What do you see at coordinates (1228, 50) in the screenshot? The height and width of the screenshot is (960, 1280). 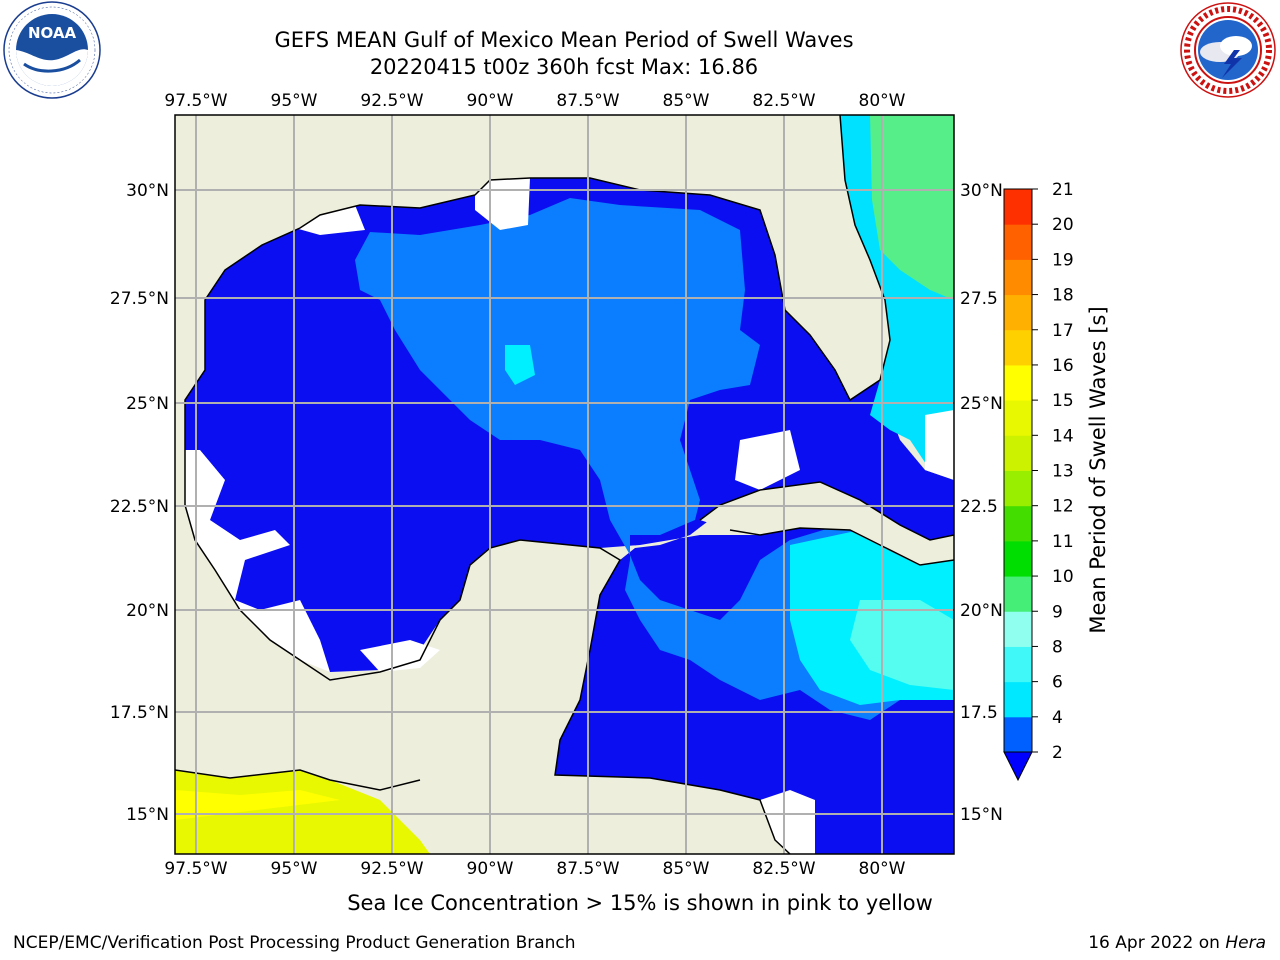 I see `nws-logo-icon` at bounding box center [1228, 50].